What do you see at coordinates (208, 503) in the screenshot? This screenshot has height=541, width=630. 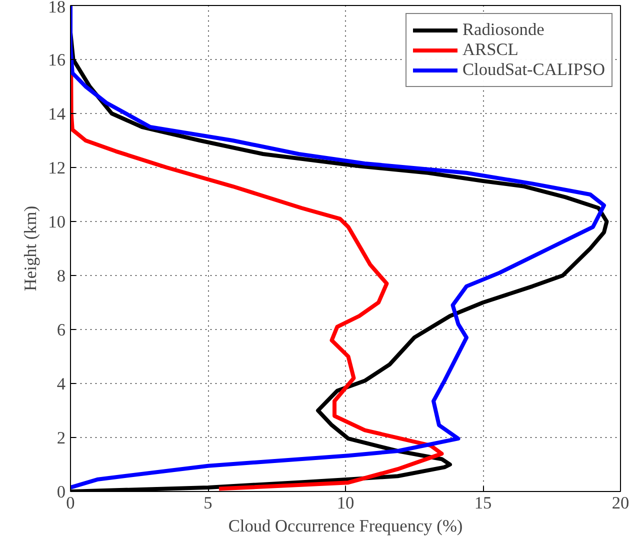 I see `x-tick-label: 5` at bounding box center [208, 503].